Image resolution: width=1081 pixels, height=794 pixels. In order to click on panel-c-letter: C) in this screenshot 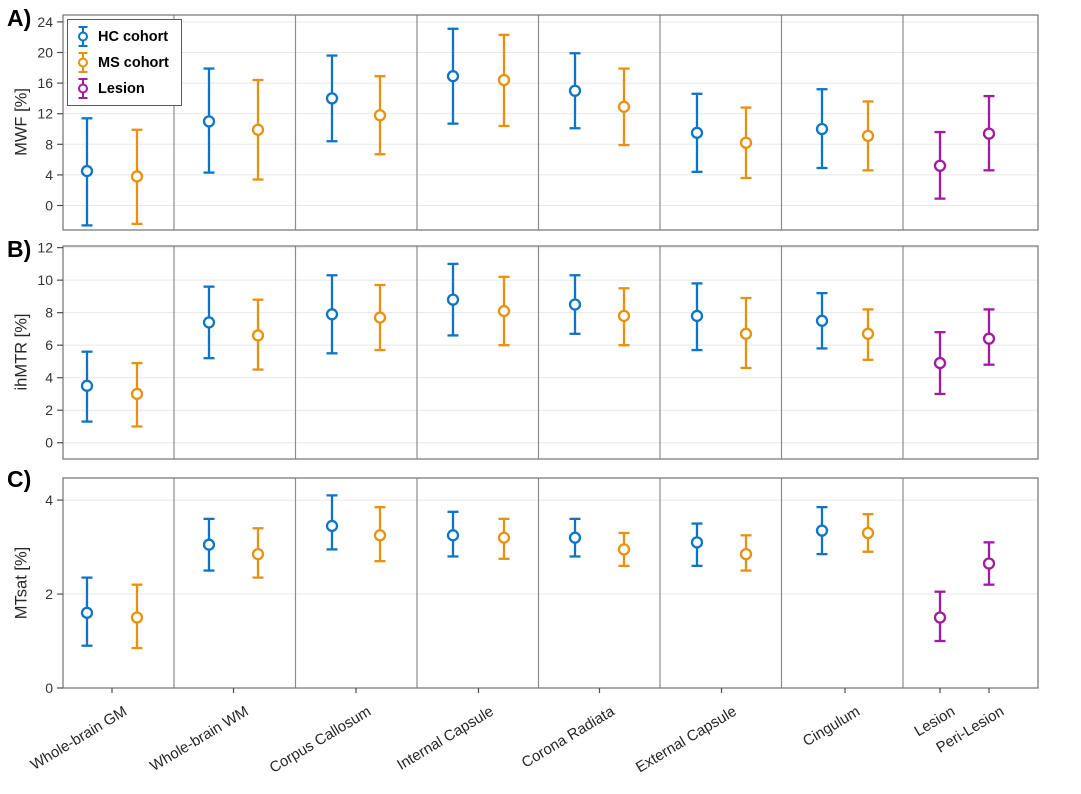, I will do `click(19, 479)`.